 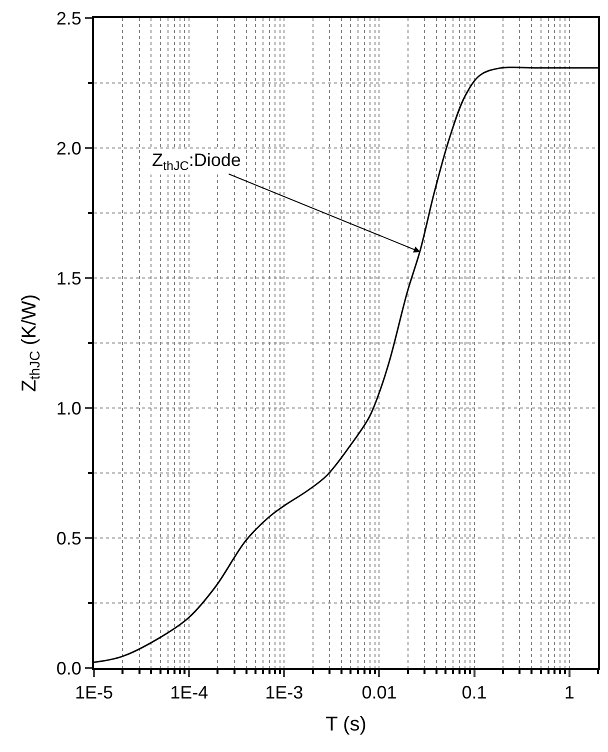 I want to click on x-tick-label: 1E-4, so click(x=189, y=692).